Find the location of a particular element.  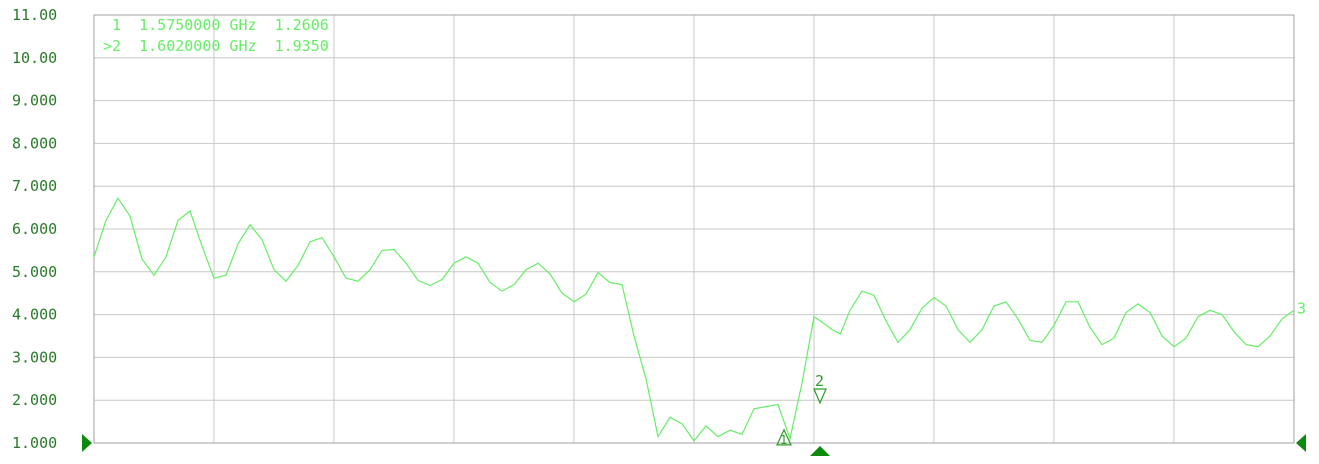

marker-2-label: 2 is located at coordinates (819, 381).